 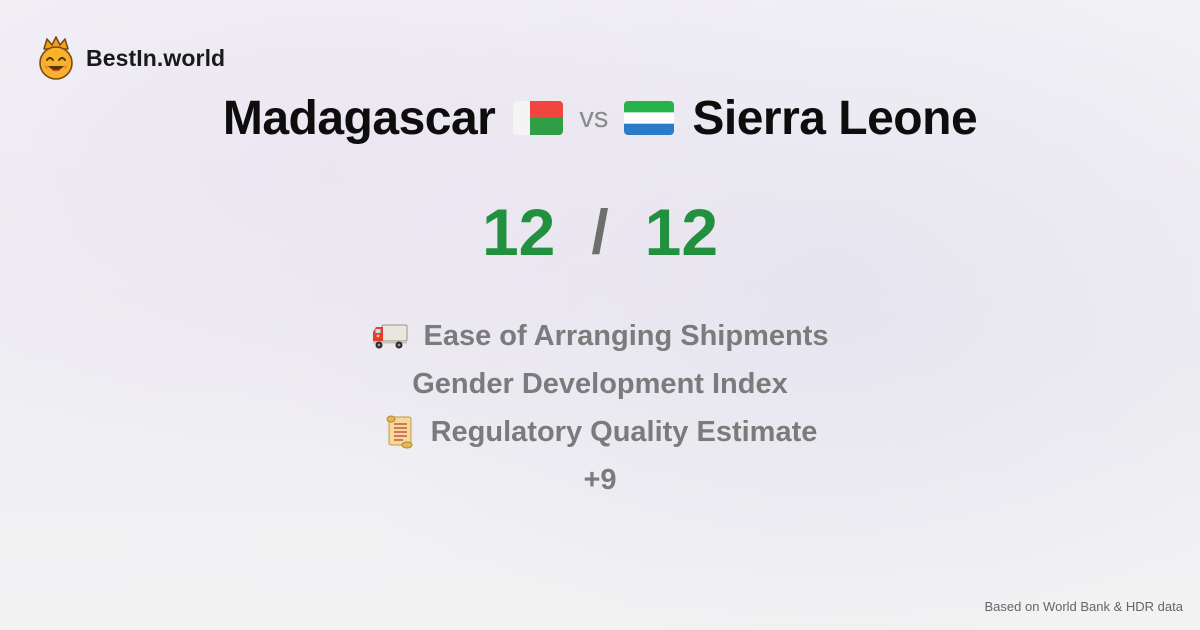 I want to click on score-comparison: 12 / 12, so click(x=600, y=232).